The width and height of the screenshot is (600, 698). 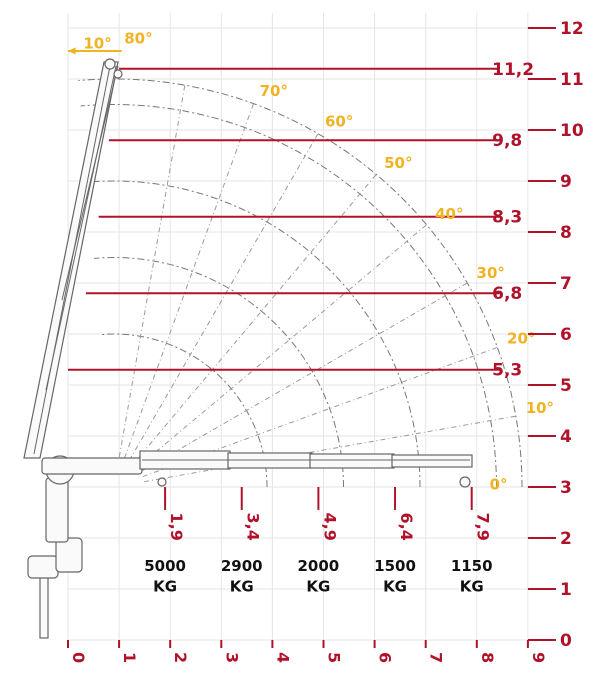 I want to click on y-tick-label: 11, so click(x=572, y=80).